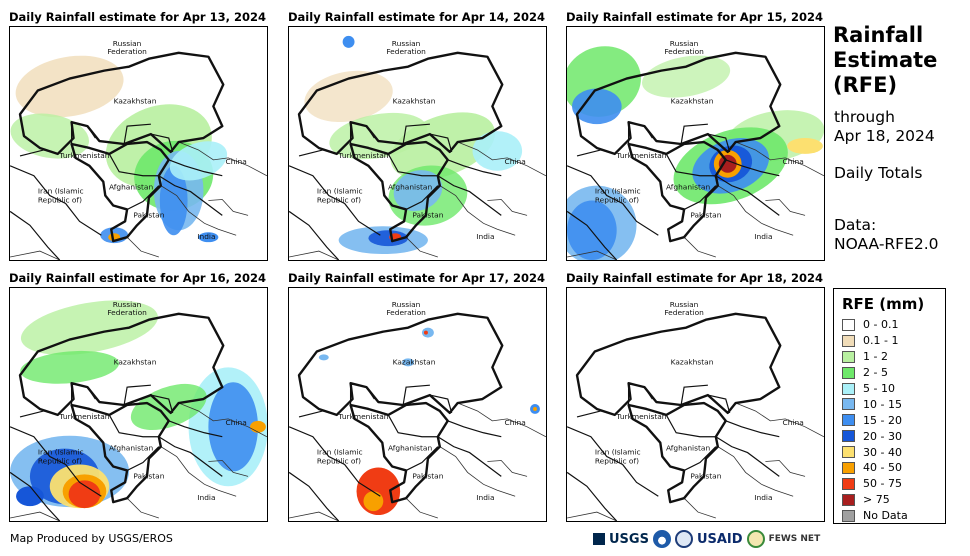 This screenshot has height=556, width=970. Describe the element at coordinates (893, 468) in the screenshot. I see `legend-row: 40 - 50` at that location.